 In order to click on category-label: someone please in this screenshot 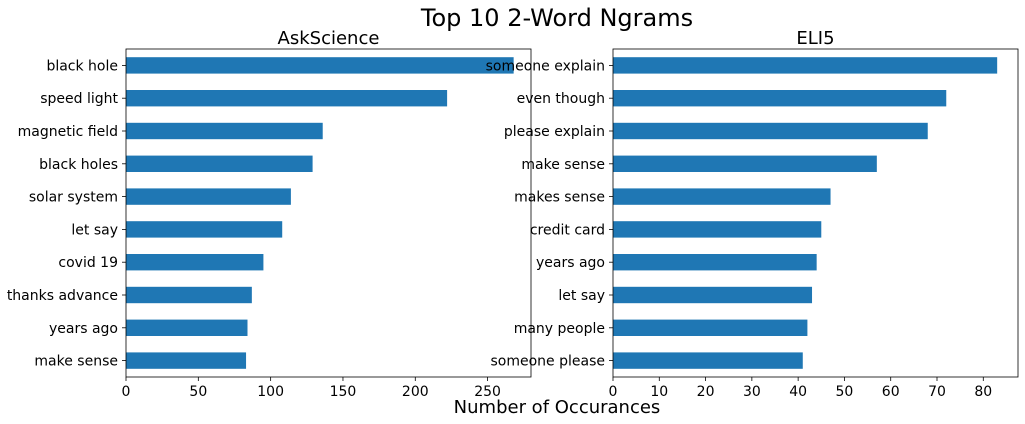, I will do `click(548, 362)`.